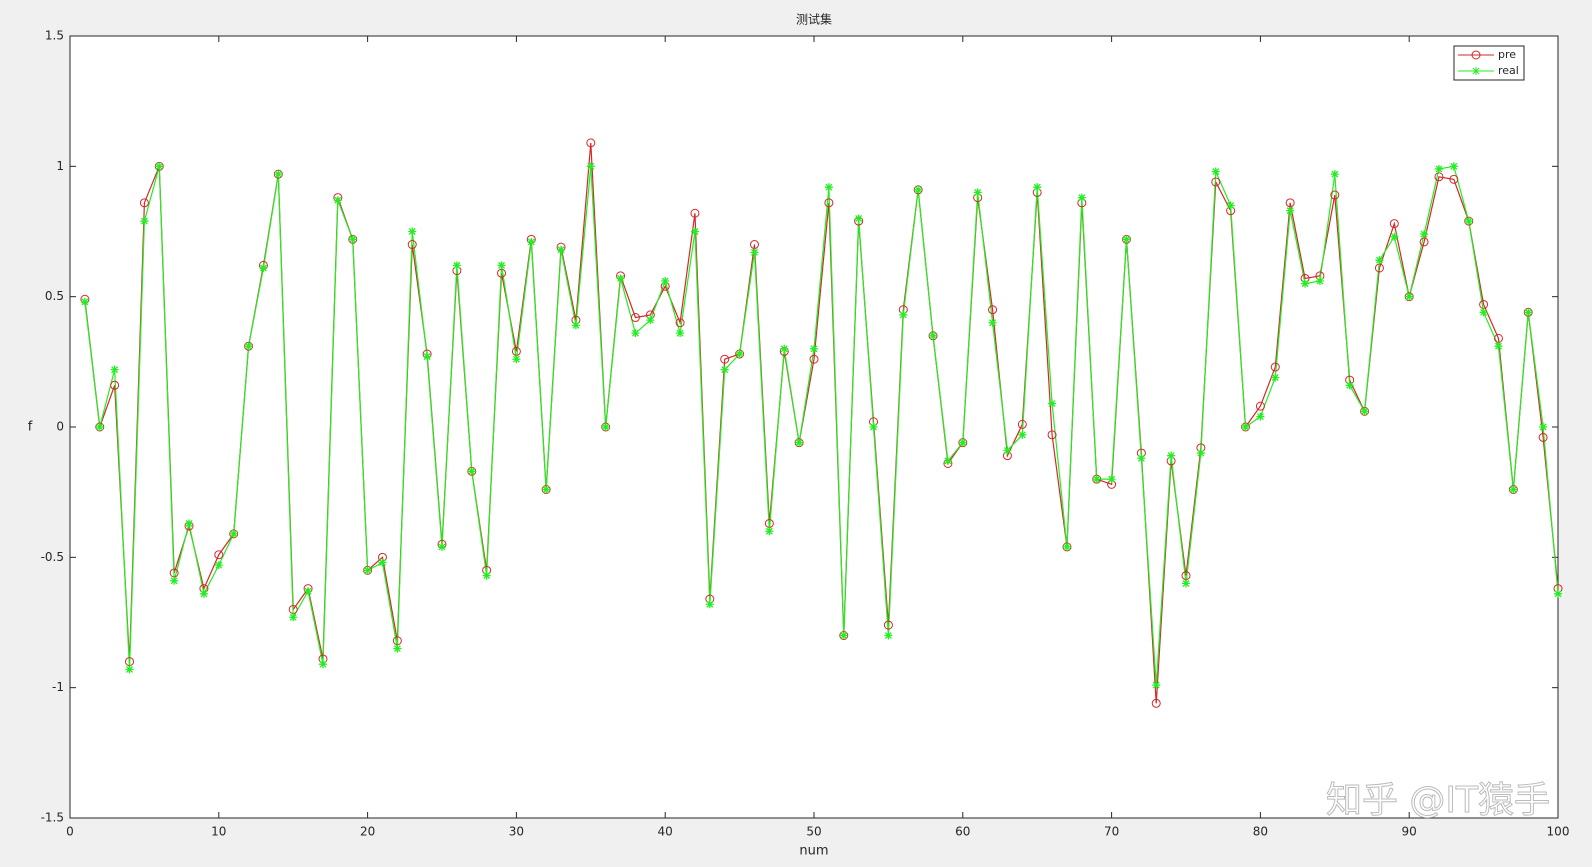 The width and height of the screenshot is (1592, 867). I want to click on x-tick-label: 100, so click(1558, 832).